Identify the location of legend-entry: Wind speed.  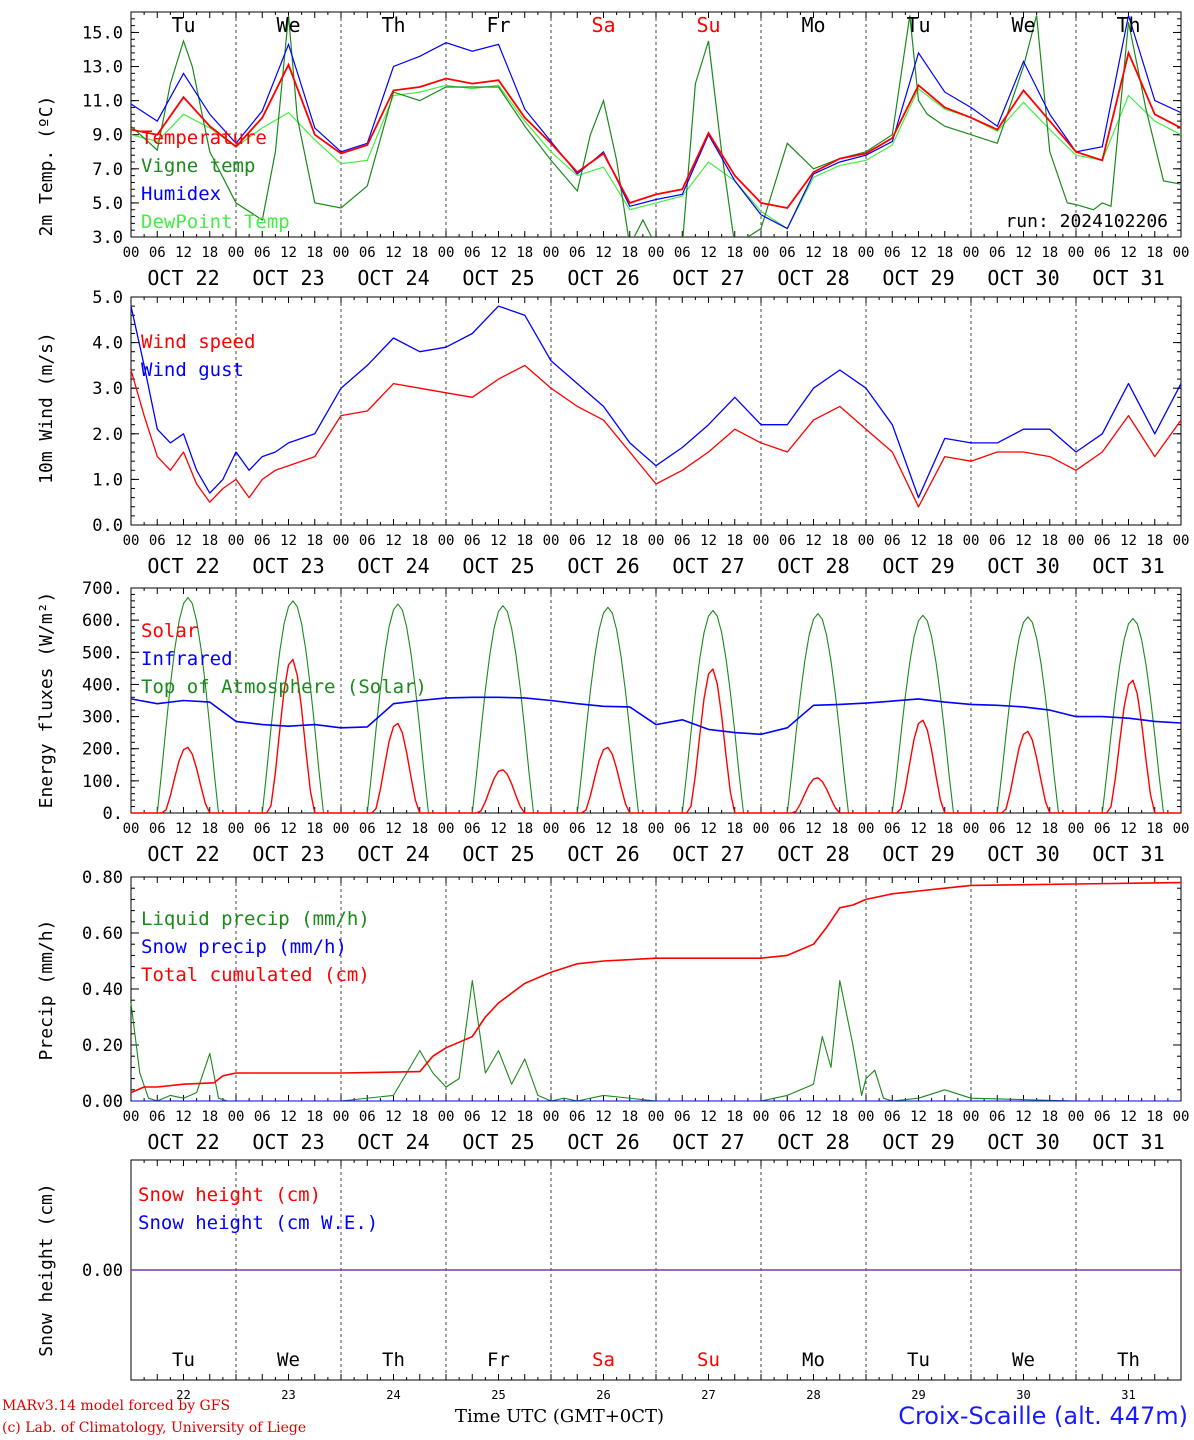
(198, 342).